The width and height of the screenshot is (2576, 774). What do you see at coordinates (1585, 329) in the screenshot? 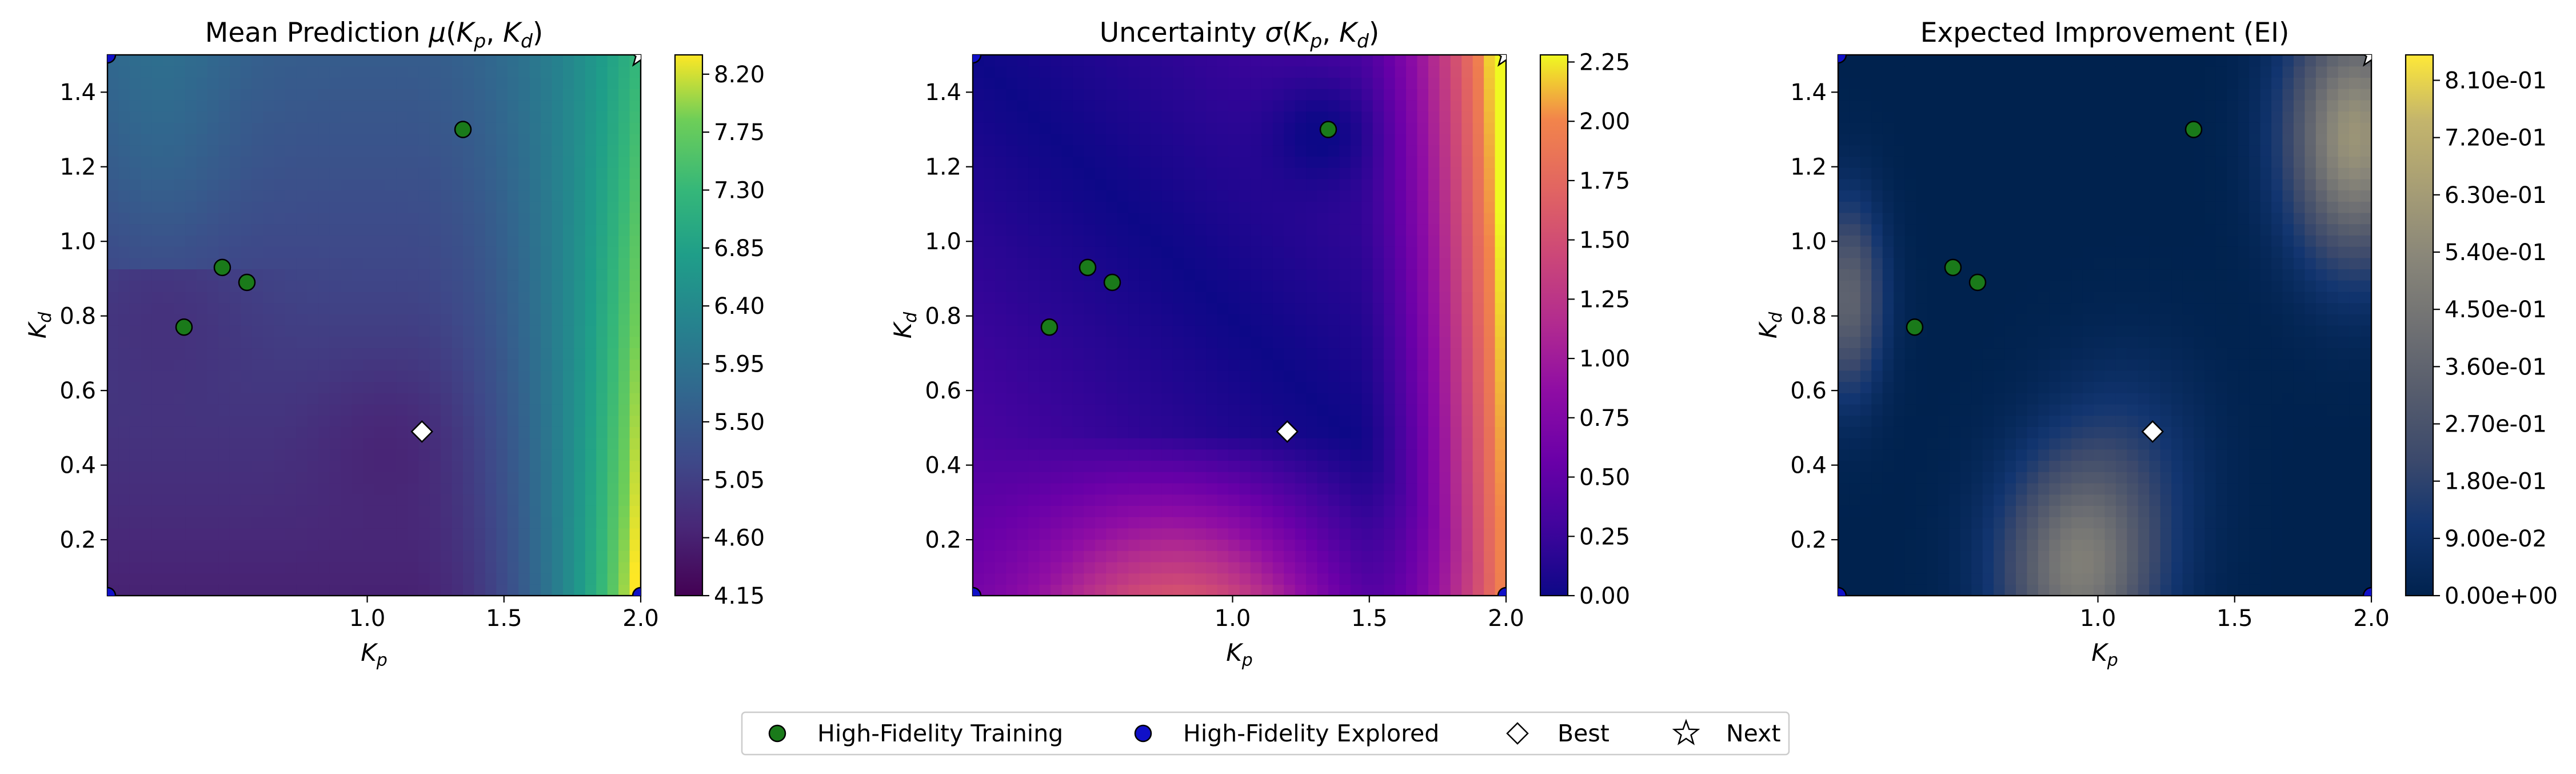
I see `colorbar: 0.00 0.25 0.50 0.75 1.00 1.25 1.50 1.75 2.00 2.25` at bounding box center [1585, 329].